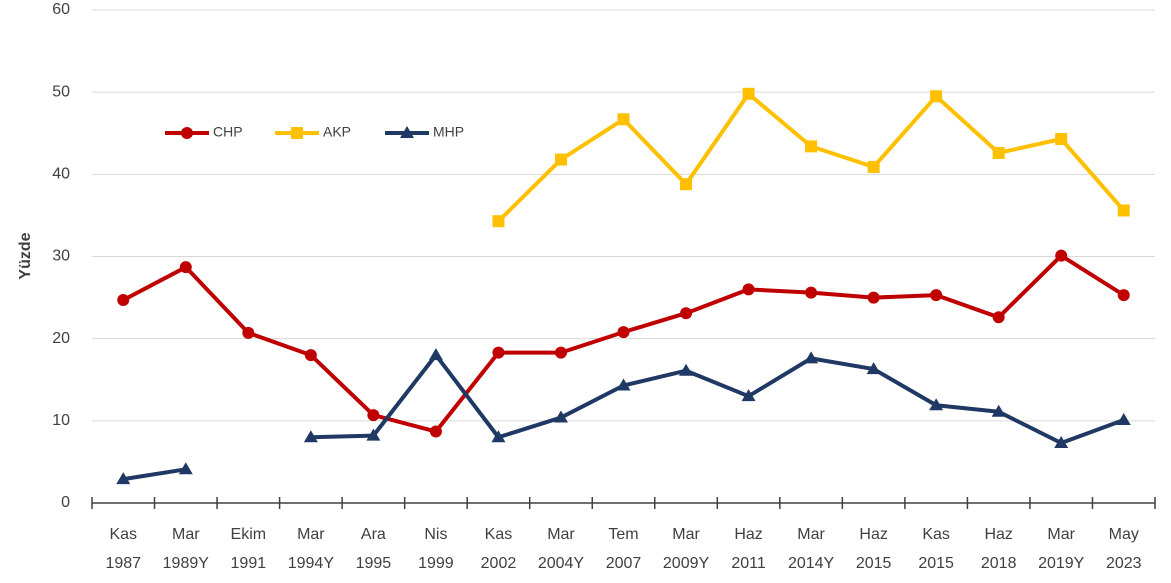 The image size is (1171, 583). I want to click on y-tick-label: 0, so click(65, 502).